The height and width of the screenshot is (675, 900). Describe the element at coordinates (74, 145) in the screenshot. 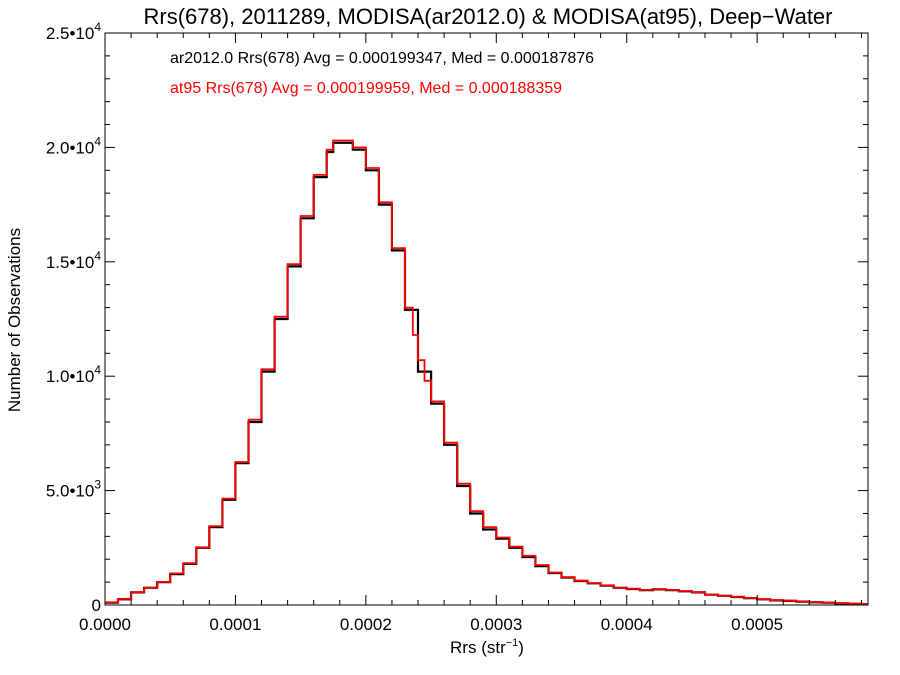

I see `y-tick-label-4: 2.0•104` at that location.